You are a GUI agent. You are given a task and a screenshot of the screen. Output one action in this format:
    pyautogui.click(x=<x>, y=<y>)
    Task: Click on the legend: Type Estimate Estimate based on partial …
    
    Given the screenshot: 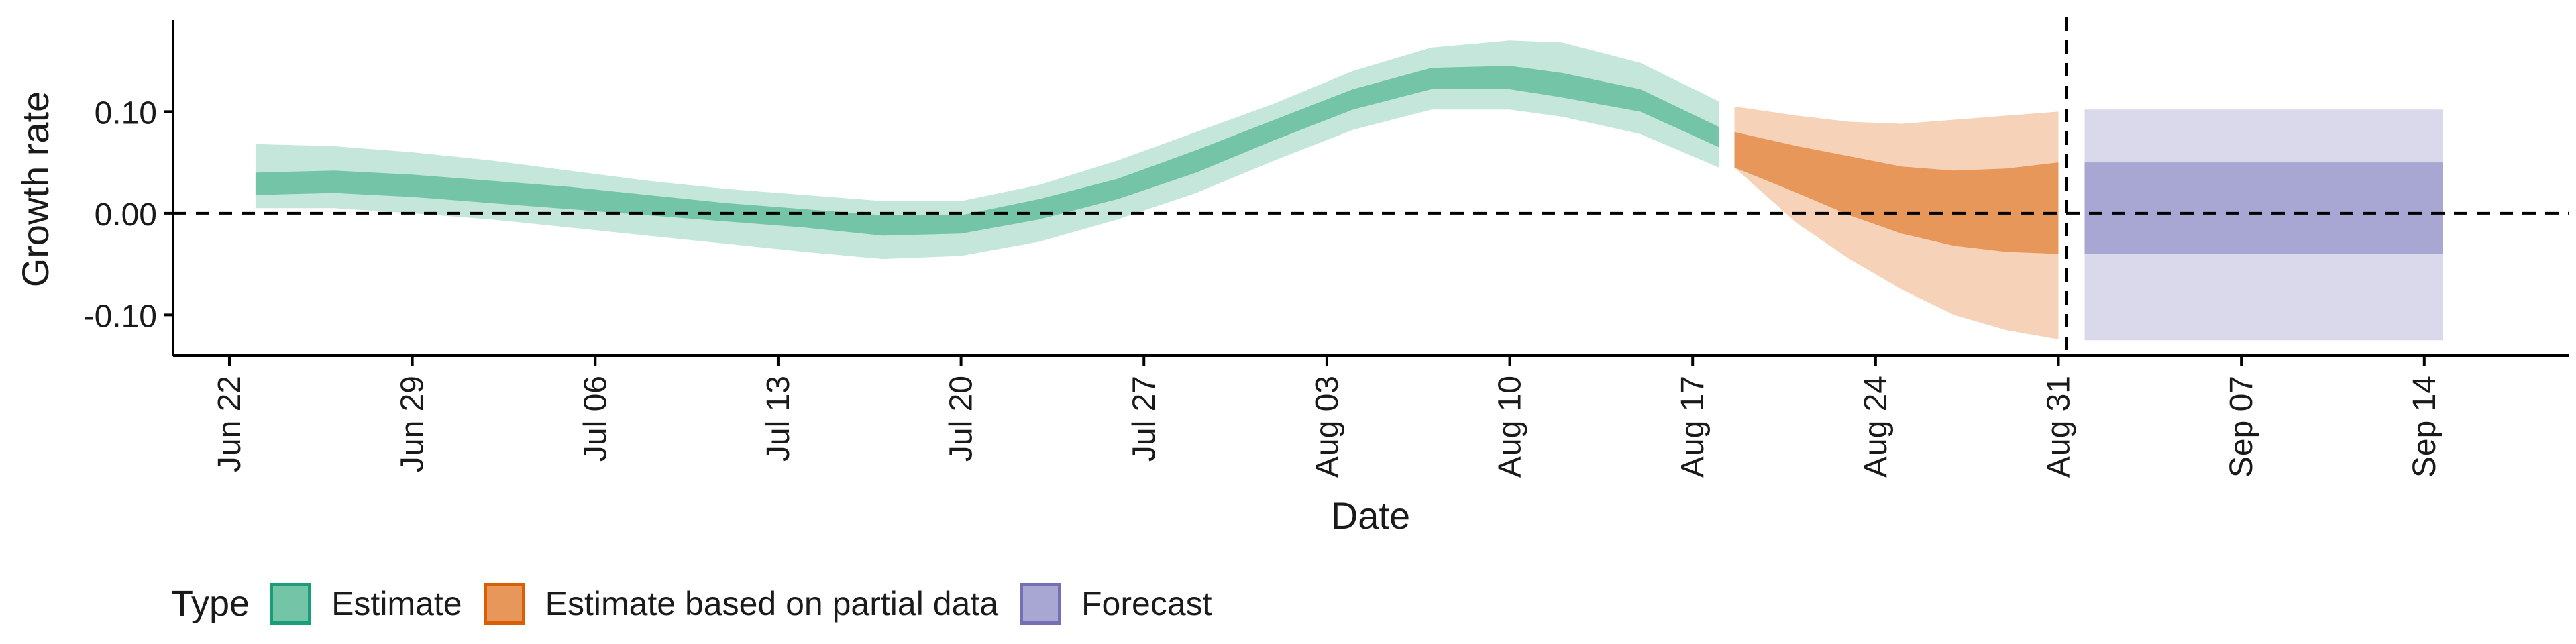 What is the action you would take?
    pyautogui.click(x=702, y=604)
    